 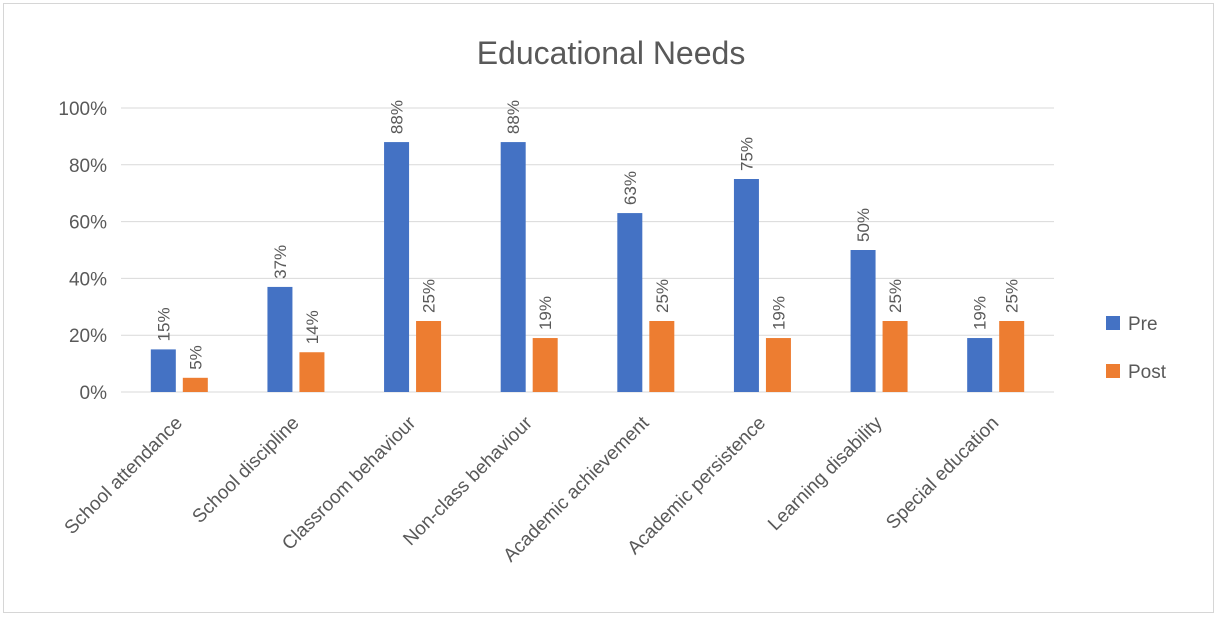 What do you see at coordinates (942, 473) in the screenshot?
I see `x-tick-label: Special education` at bounding box center [942, 473].